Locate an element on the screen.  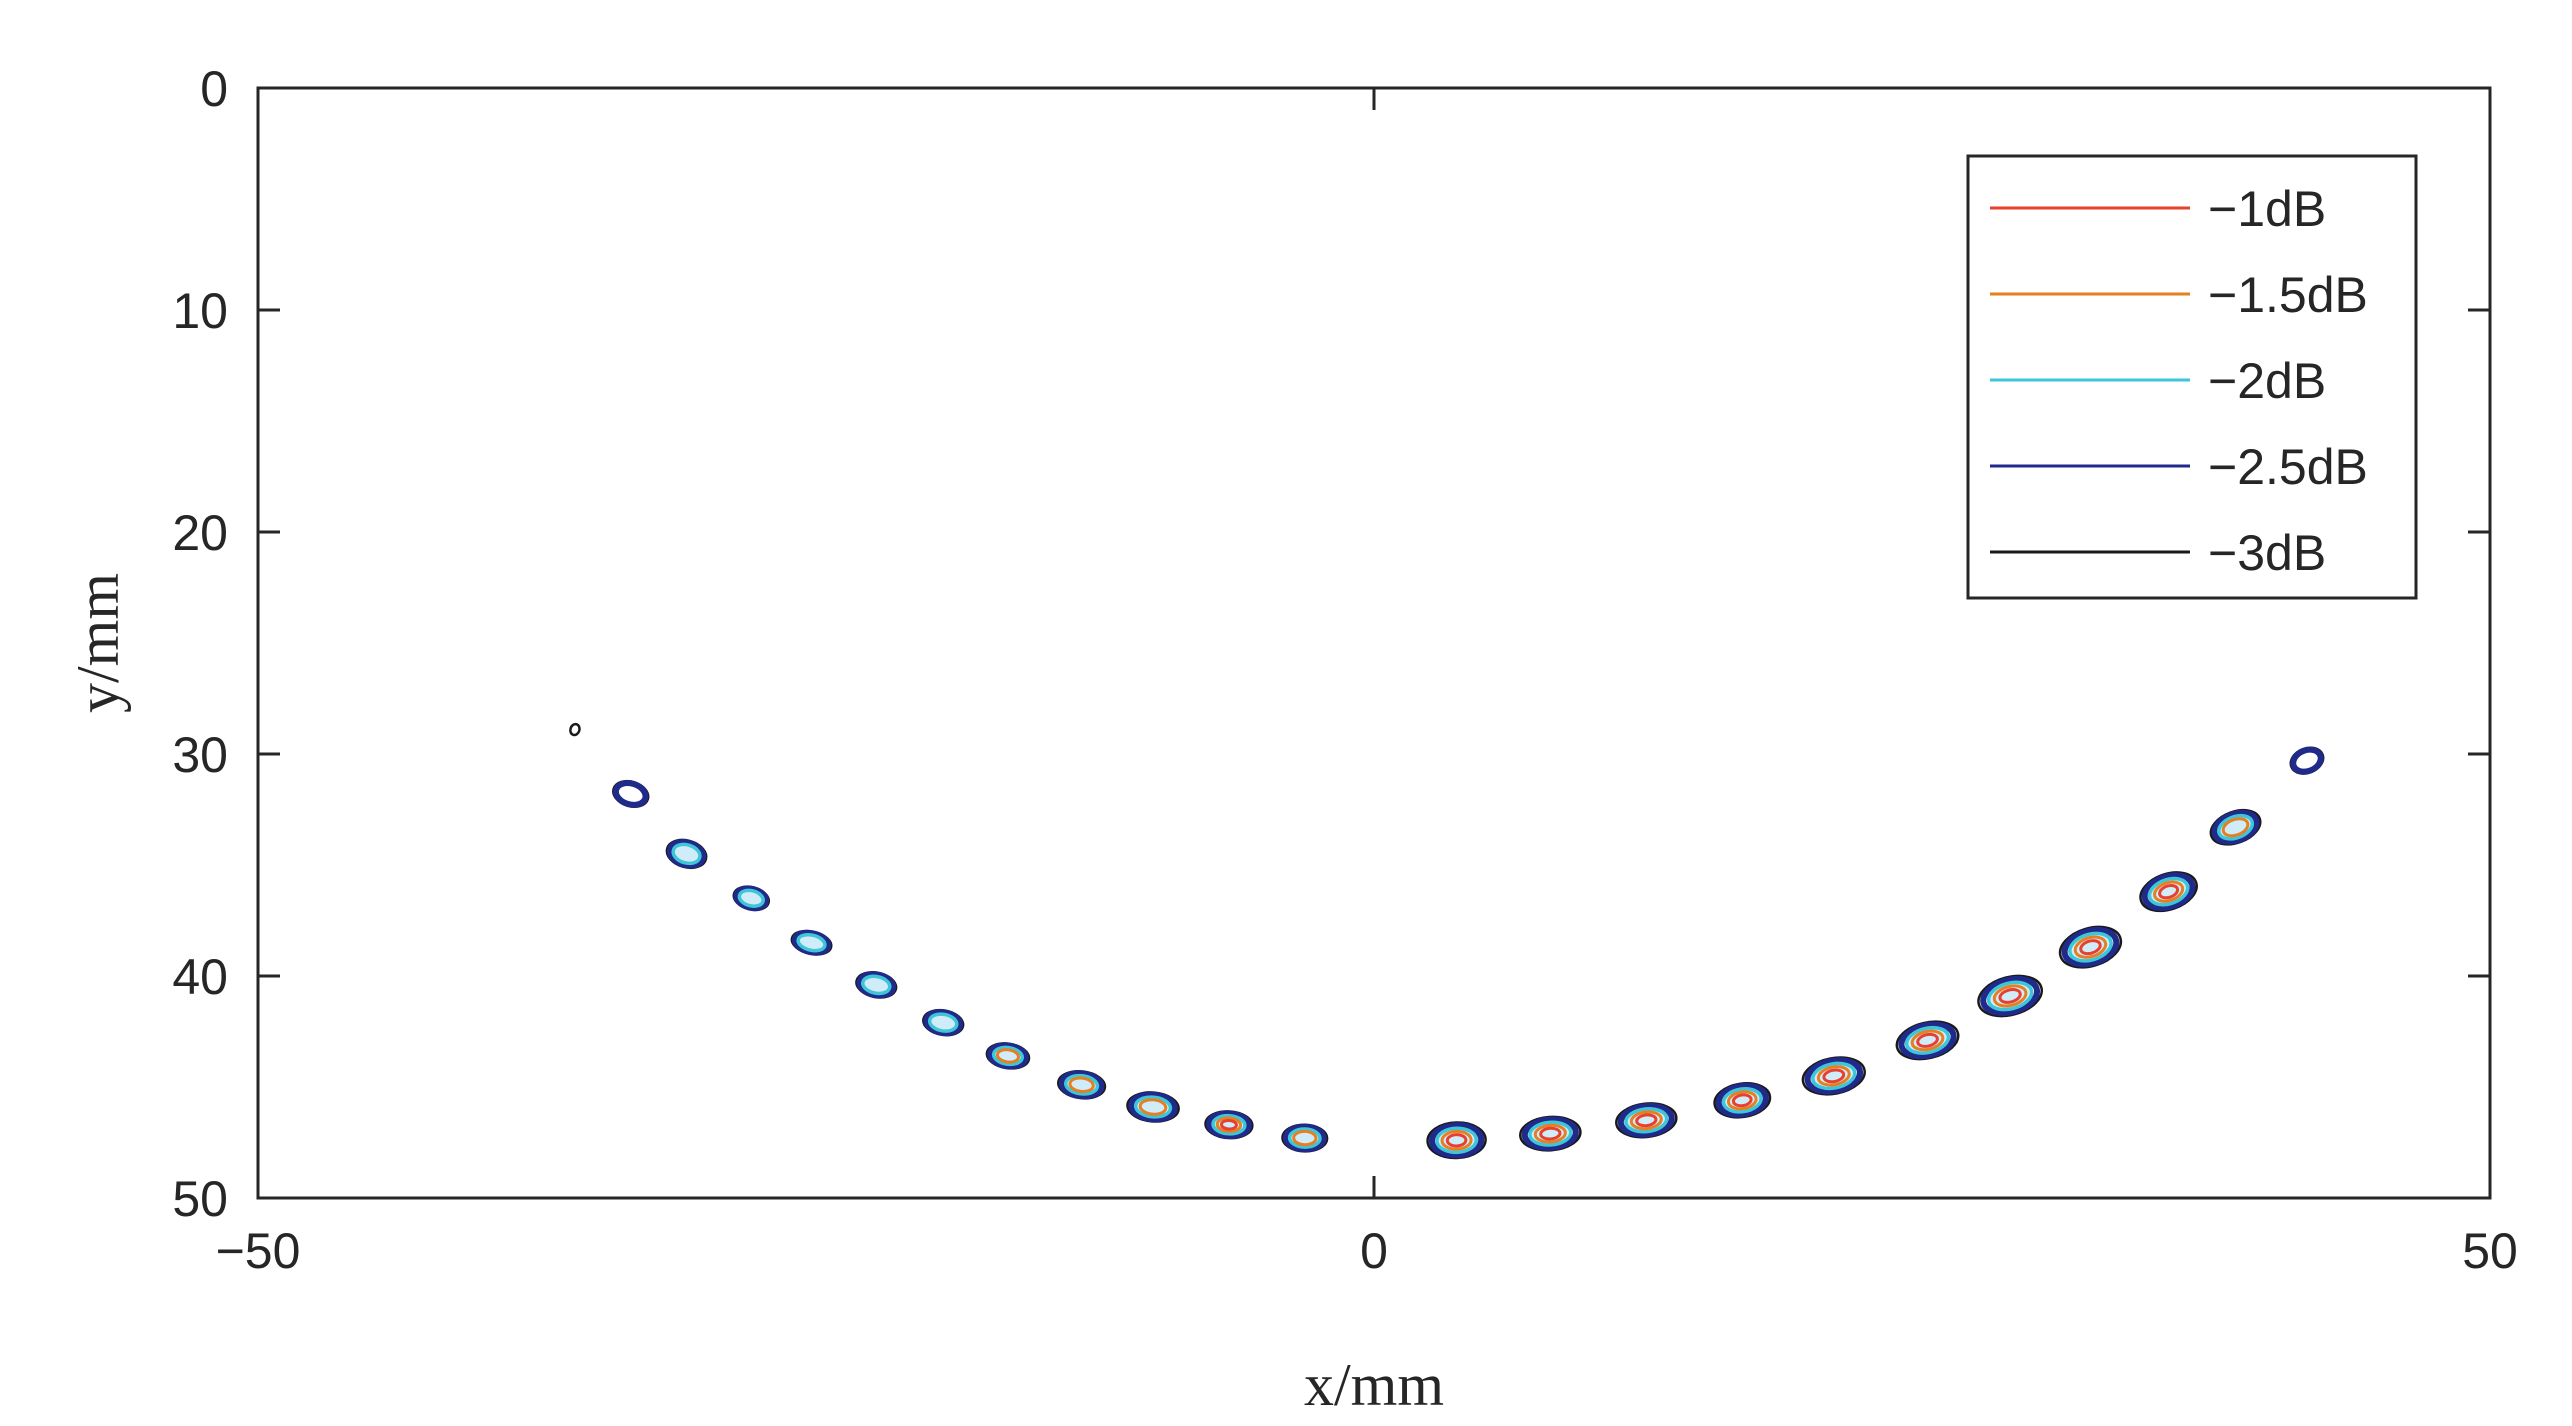
legend-label: −1dB is located at coordinates (2267, 209).